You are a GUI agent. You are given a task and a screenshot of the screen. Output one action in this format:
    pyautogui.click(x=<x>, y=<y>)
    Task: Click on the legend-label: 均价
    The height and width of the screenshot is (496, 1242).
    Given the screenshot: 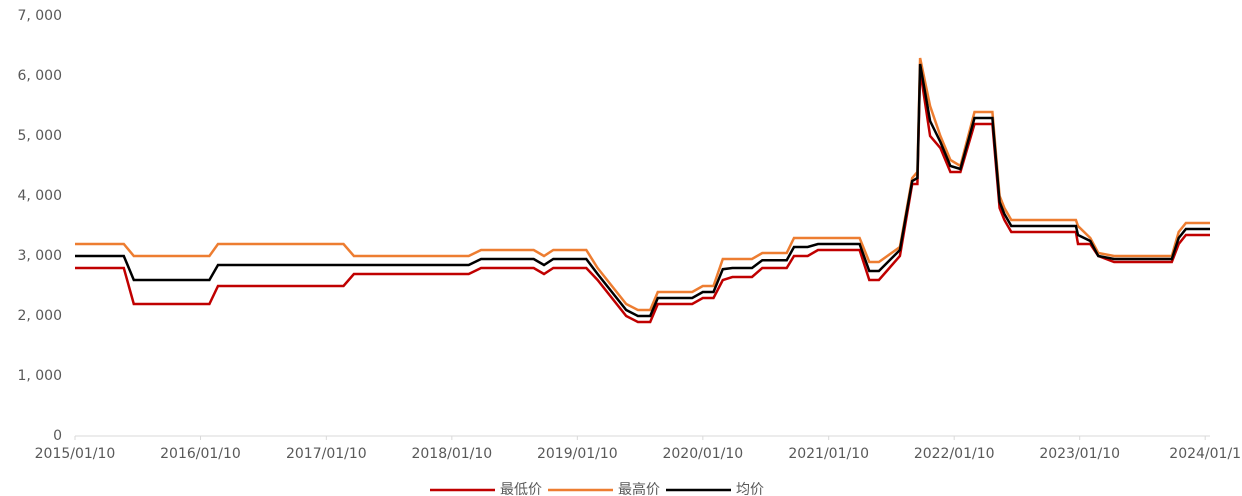 What is the action you would take?
    pyautogui.click(x=750, y=489)
    